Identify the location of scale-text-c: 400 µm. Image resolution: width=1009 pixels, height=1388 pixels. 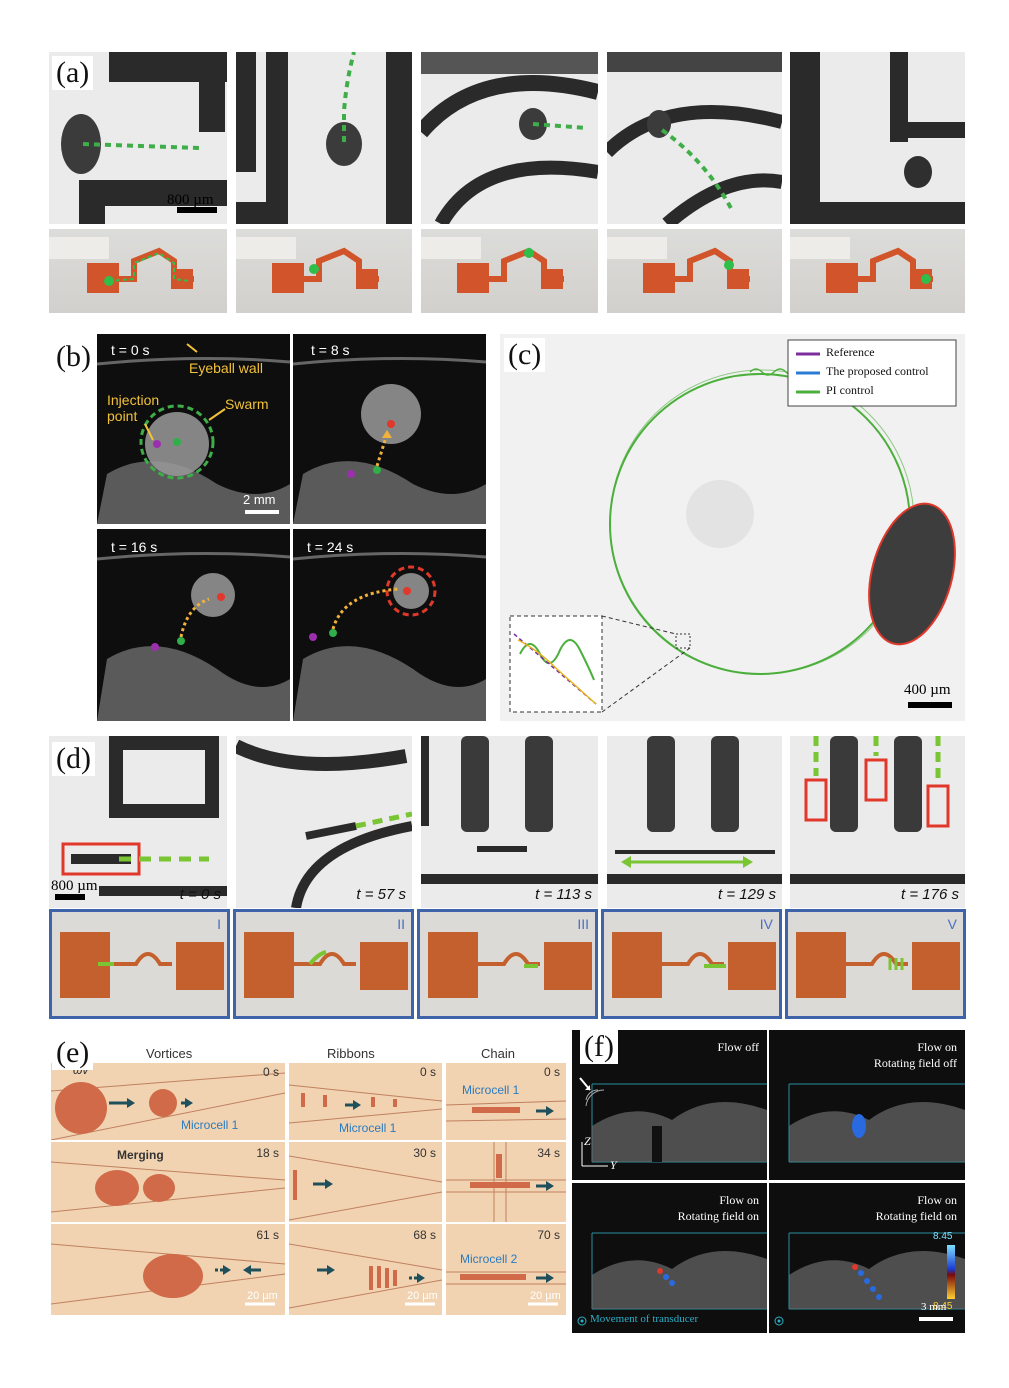
(927, 690).